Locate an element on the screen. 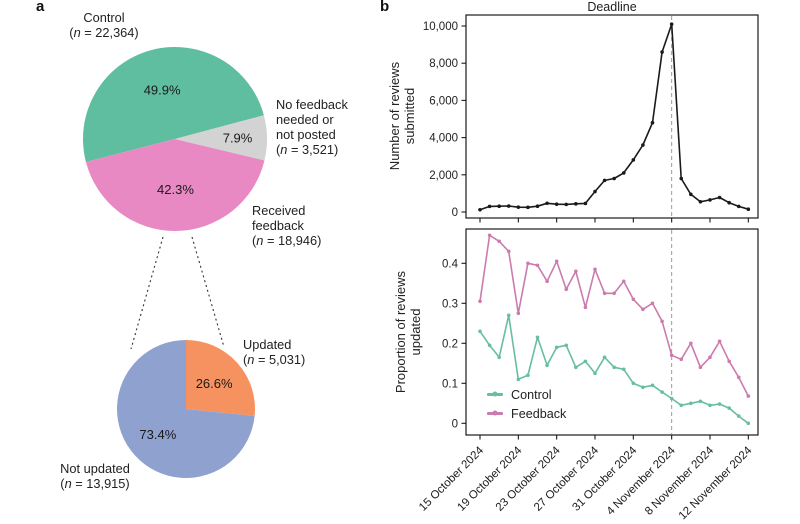 This screenshot has height=524, width=800. pie-slice-no-feedback-needed-or-not-posted is located at coordinates (221, 138).